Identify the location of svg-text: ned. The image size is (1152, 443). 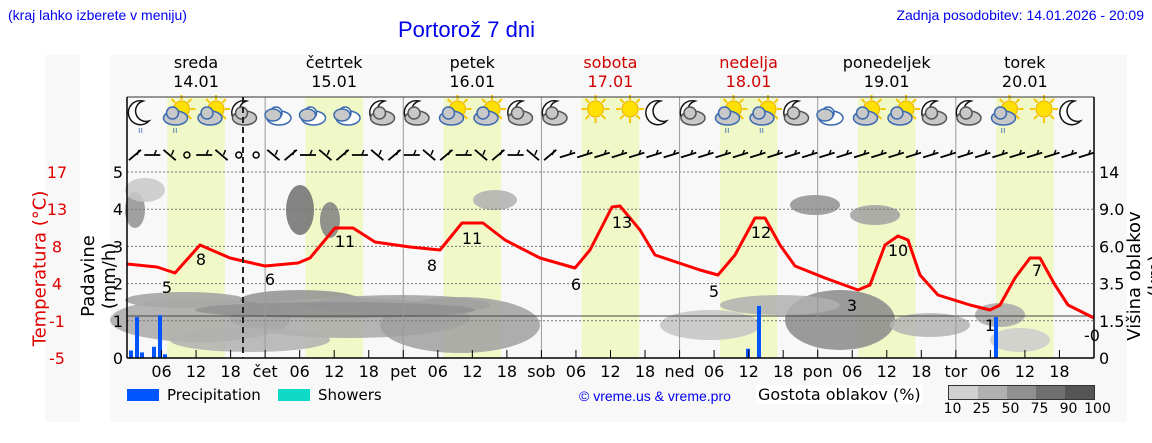
(679, 371).